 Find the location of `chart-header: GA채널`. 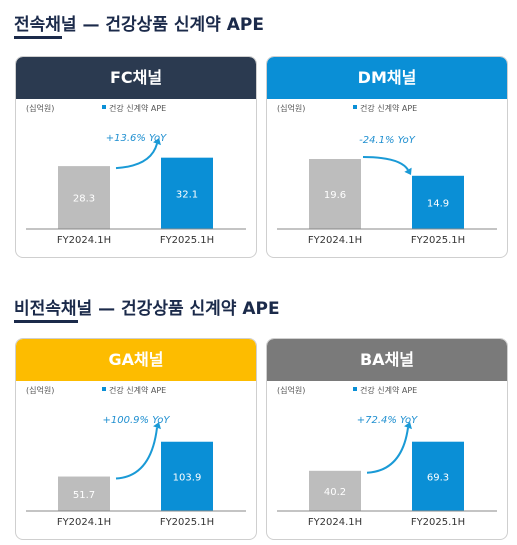

chart-header: GA채널 is located at coordinates (136, 360).